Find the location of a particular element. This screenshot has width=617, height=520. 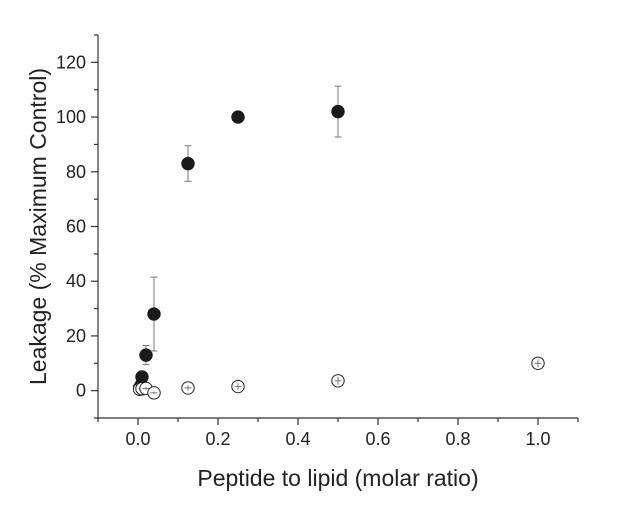

y-tick-label: 120 is located at coordinates (71, 62).